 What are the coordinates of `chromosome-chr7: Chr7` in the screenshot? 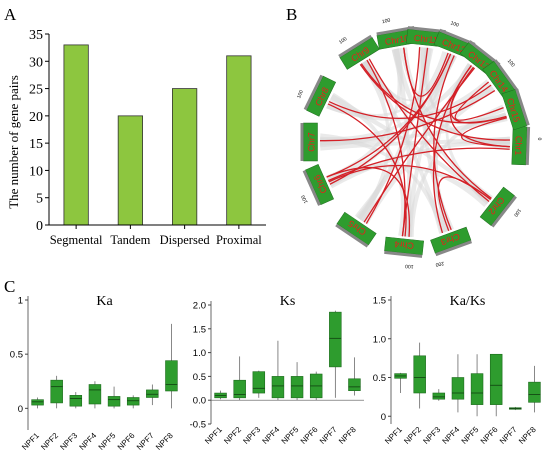 It's located at (309, 142).